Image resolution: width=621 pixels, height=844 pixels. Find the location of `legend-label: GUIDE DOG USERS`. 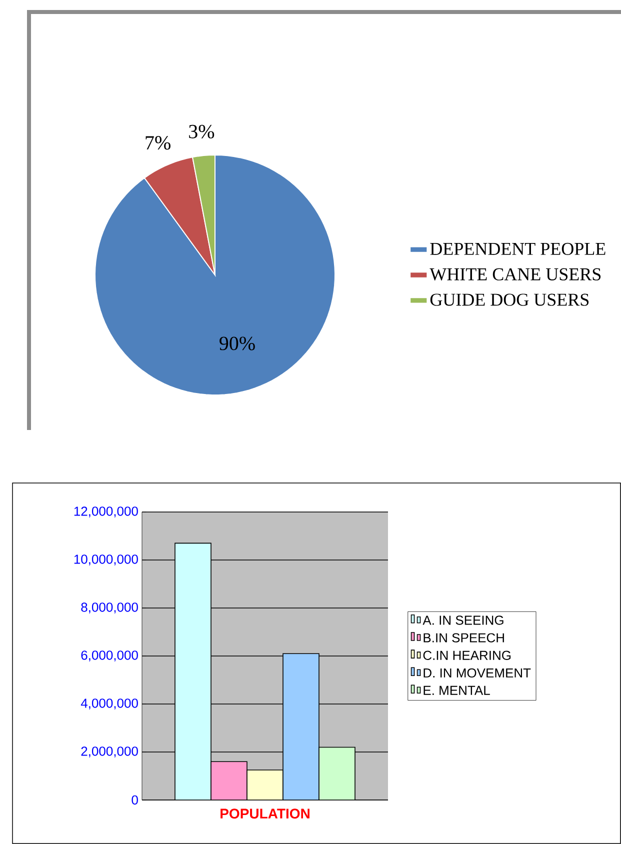

legend-label: GUIDE DOG USERS is located at coordinates (509, 300).